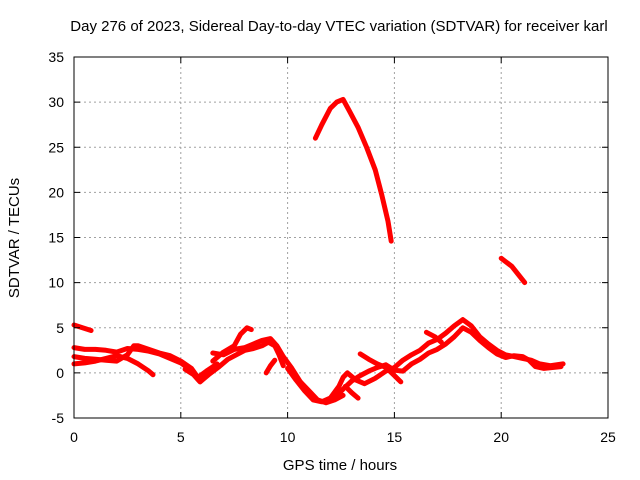 Image resolution: width=640 pixels, height=480 pixels. Describe the element at coordinates (74, 437) in the screenshot. I see `x-tick-label: 0` at that location.